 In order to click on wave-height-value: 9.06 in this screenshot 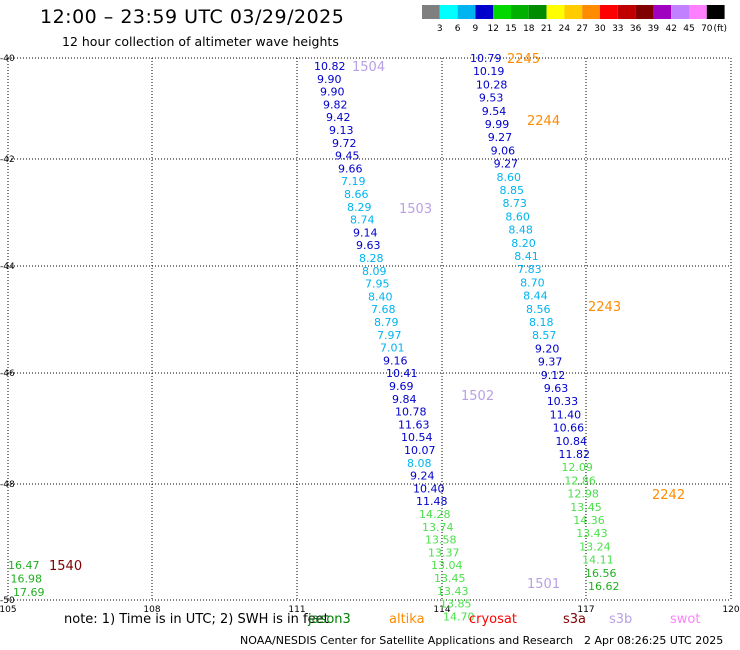, I will do `click(503, 150)`.